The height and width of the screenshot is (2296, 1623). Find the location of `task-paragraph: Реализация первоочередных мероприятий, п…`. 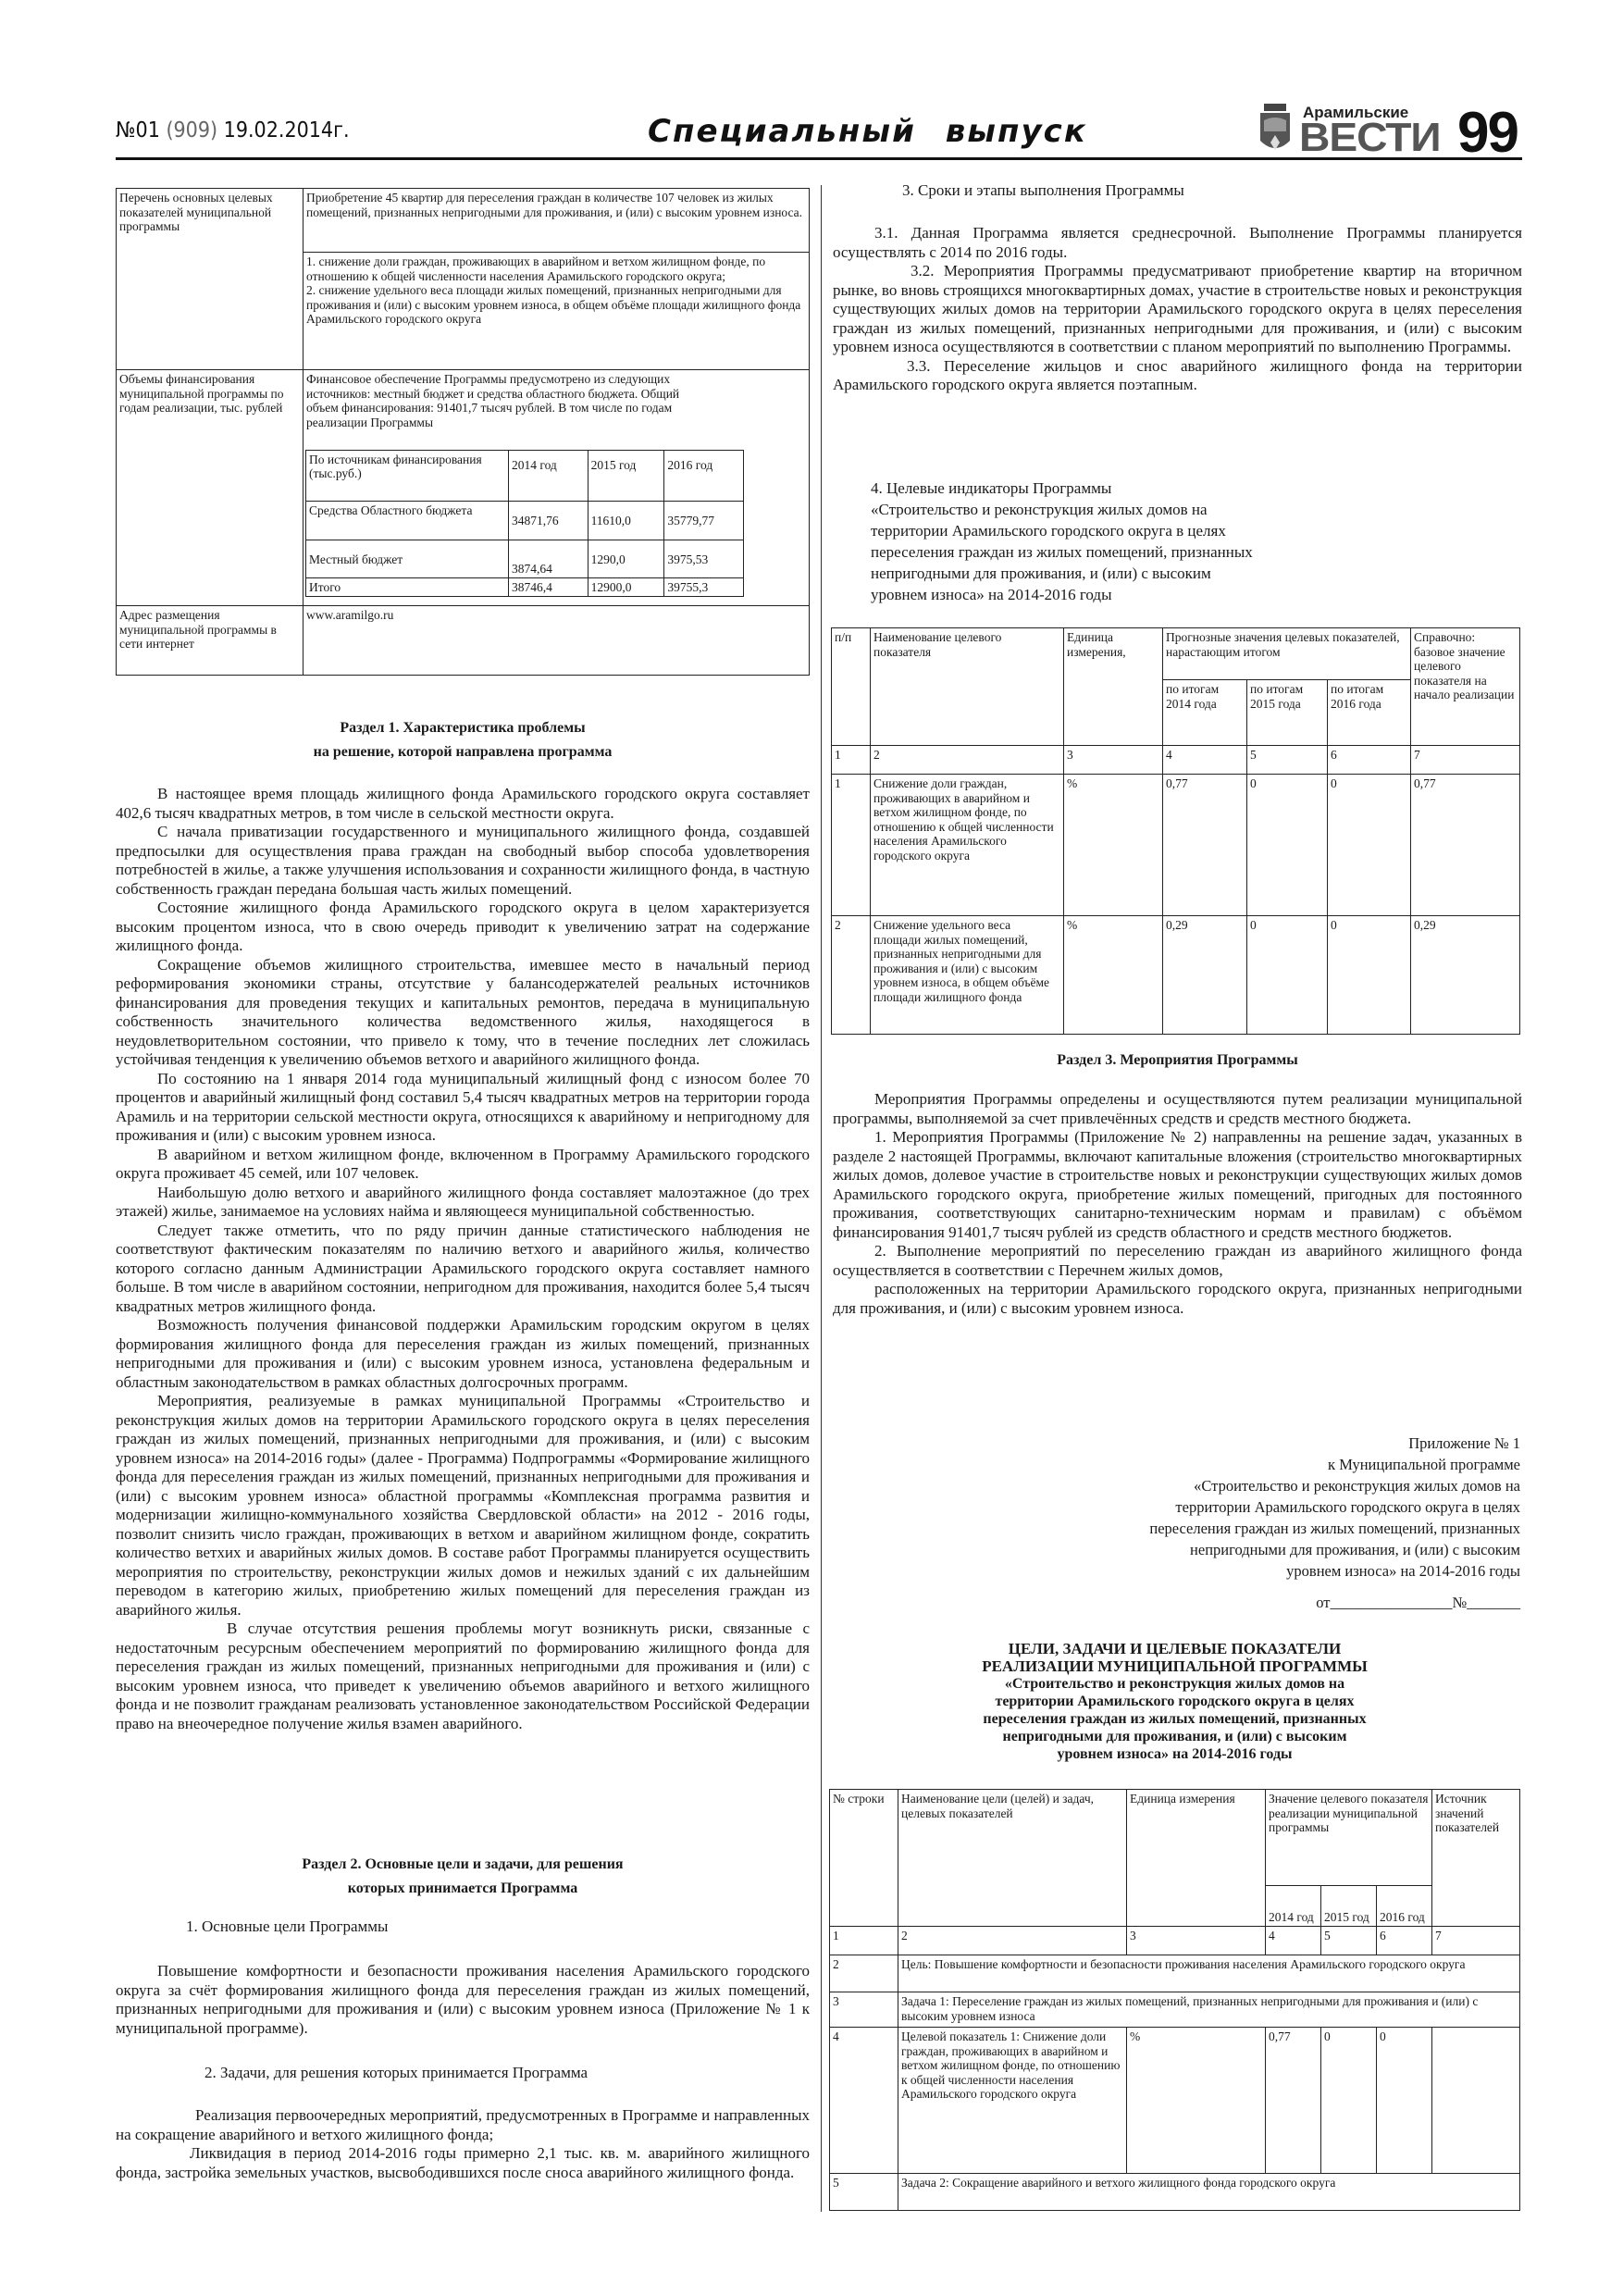

task-paragraph: Реализация первоочередных мероприятий, п… is located at coordinates (463, 2125).